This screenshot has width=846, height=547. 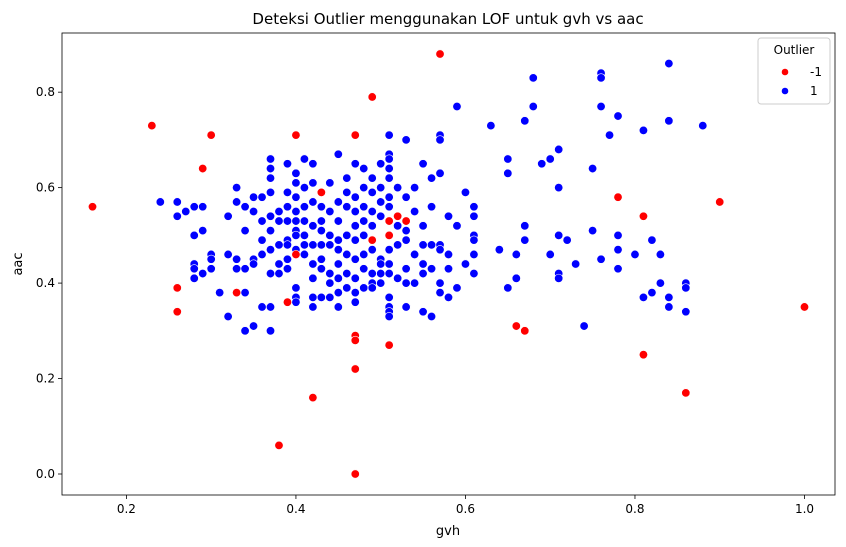 What do you see at coordinates (465, 509) in the screenshot?
I see `x-tick-label: 0.6` at bounding box center [465, 509].